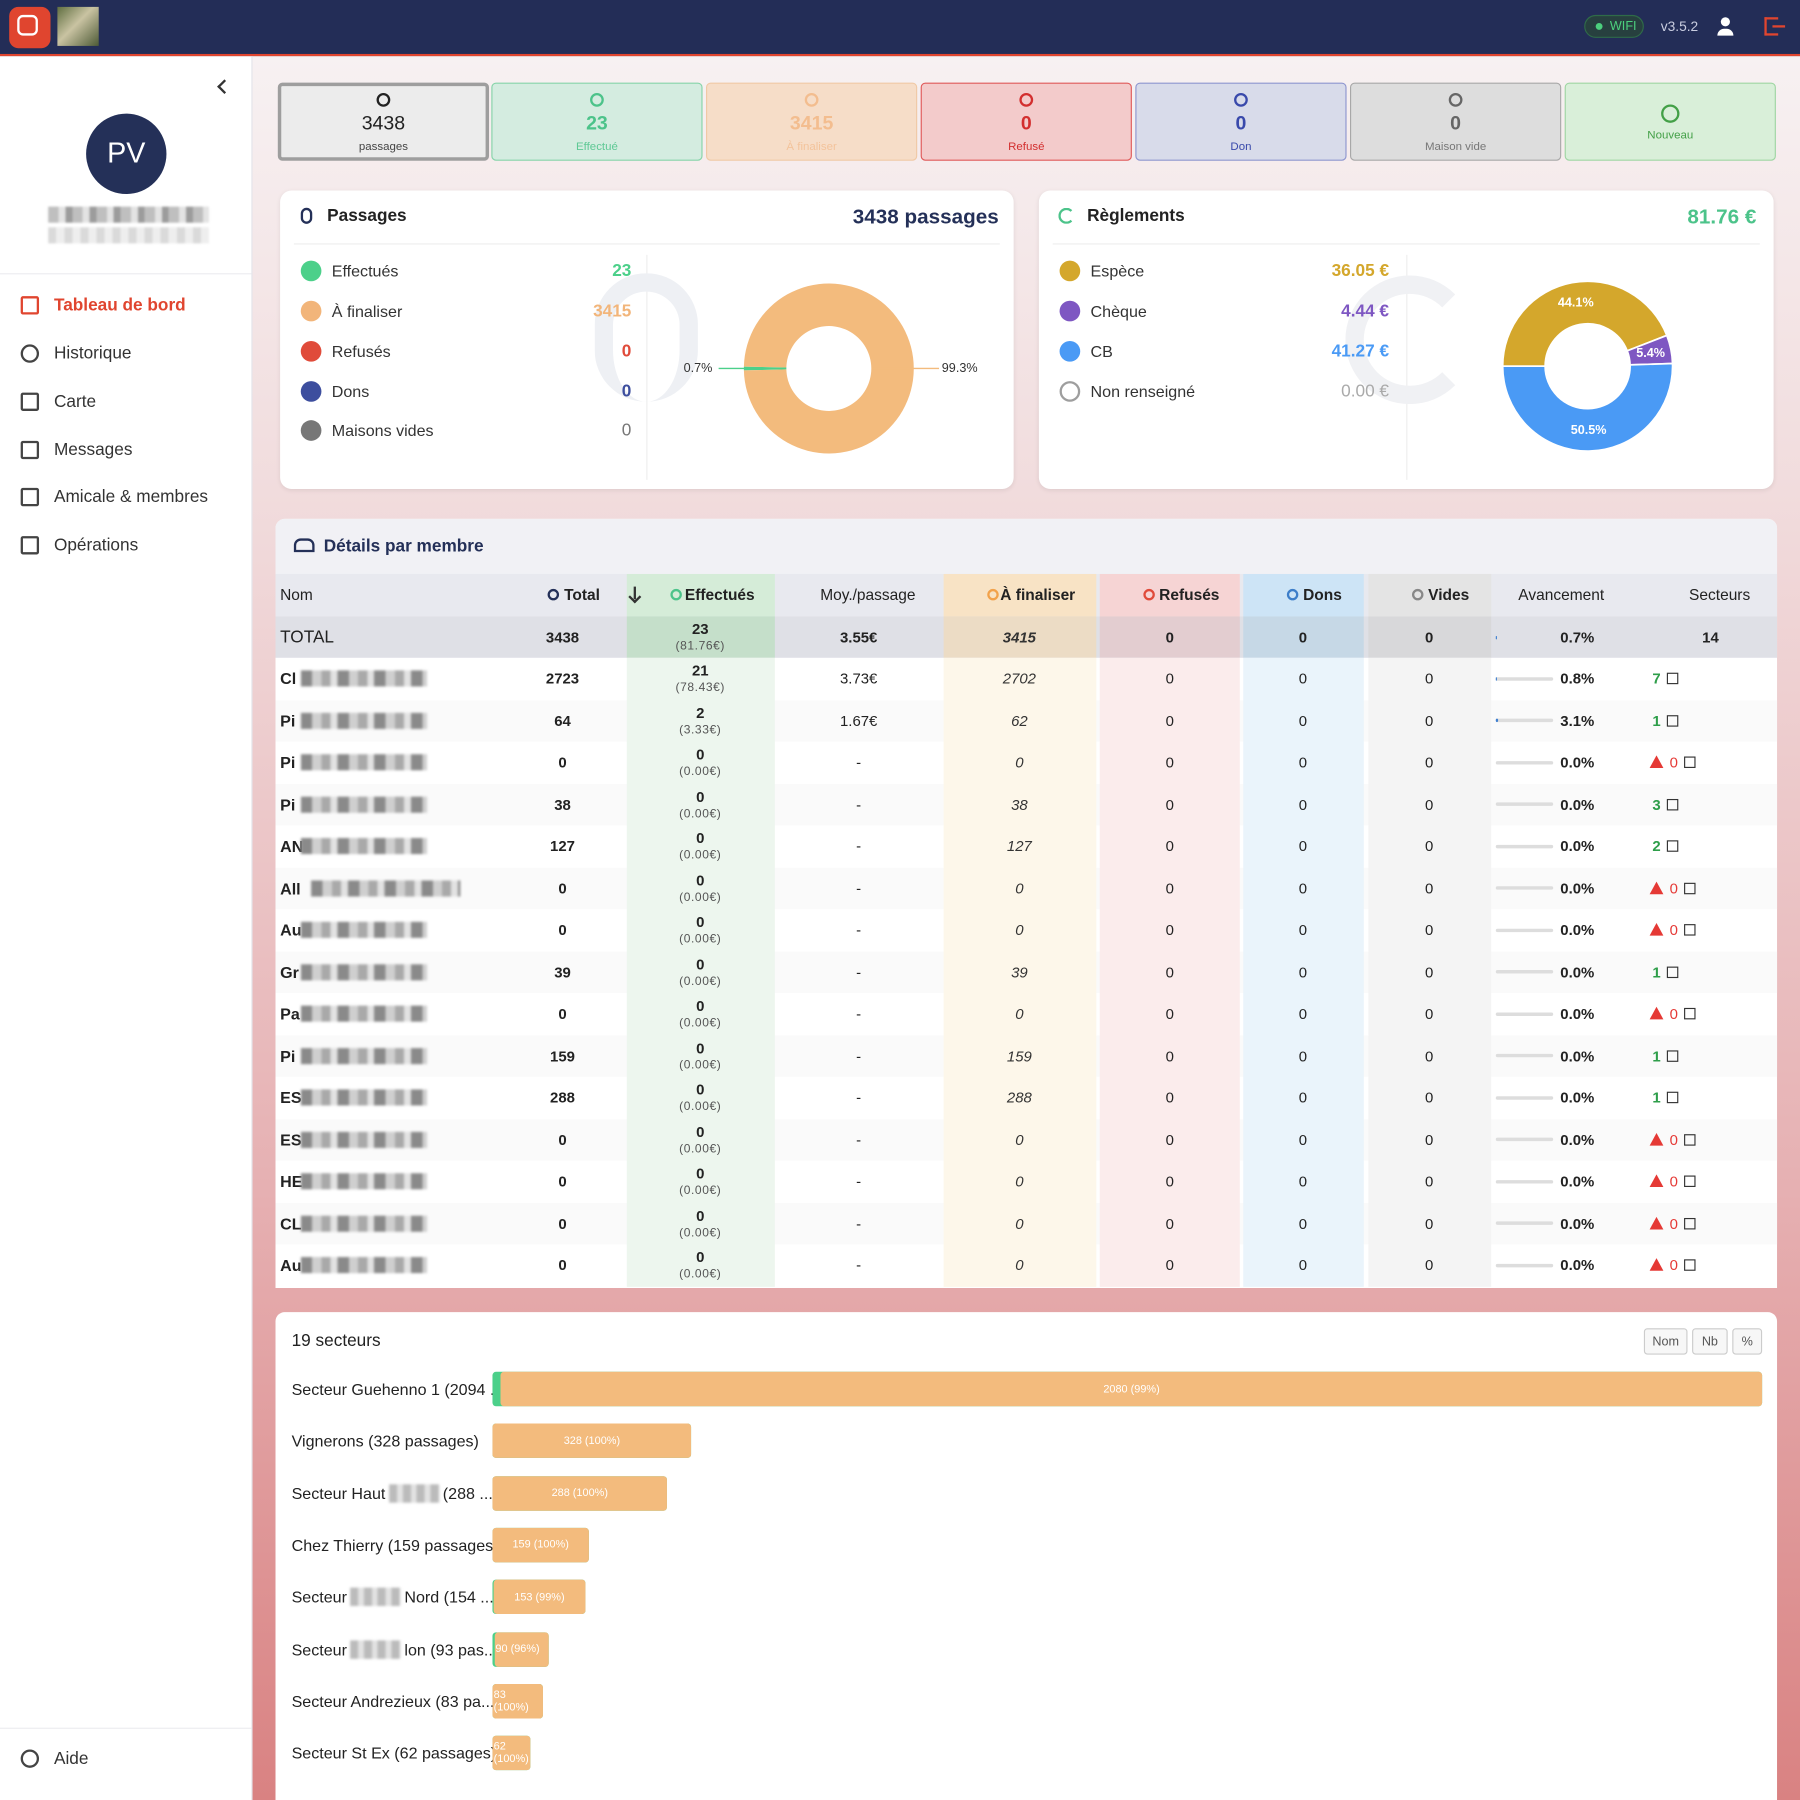 The height and width of the screenshot is (1800, 1800). I want to click on blurred-text, so click(414, 1493).